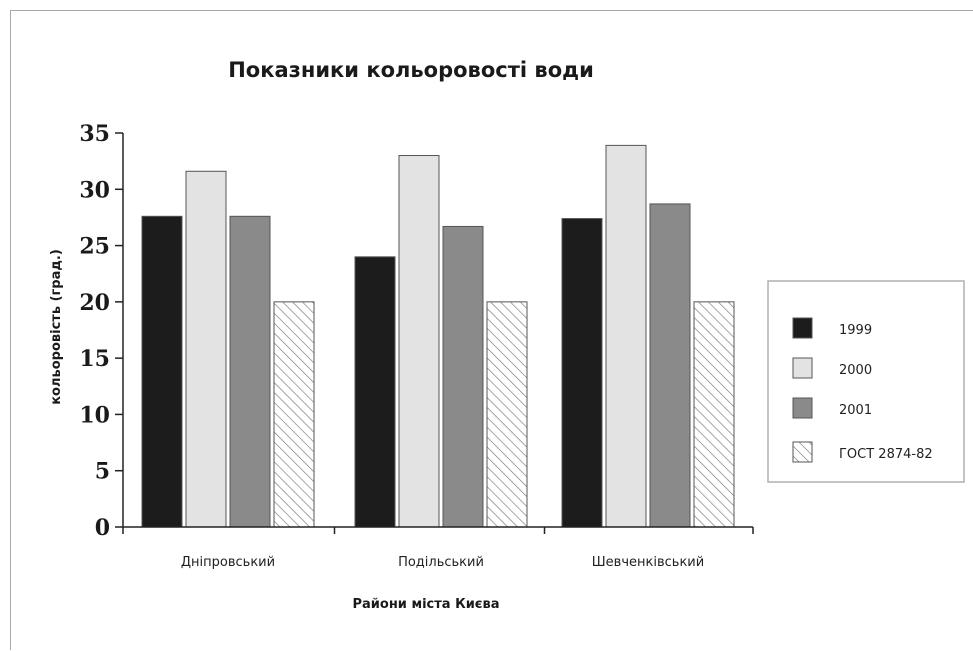 This screenshot has width=973, height=651. Describe the element at coordinates (802, 368) in the screenshot. I see `legend-swatch-2000` at that location.